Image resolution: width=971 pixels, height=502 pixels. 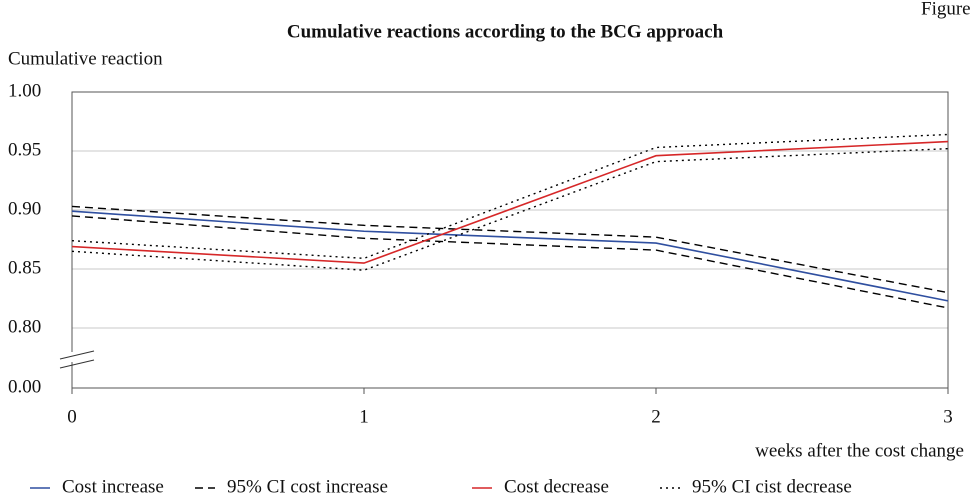 I want to click on axis-break-gap, so click(x=72, y=357).